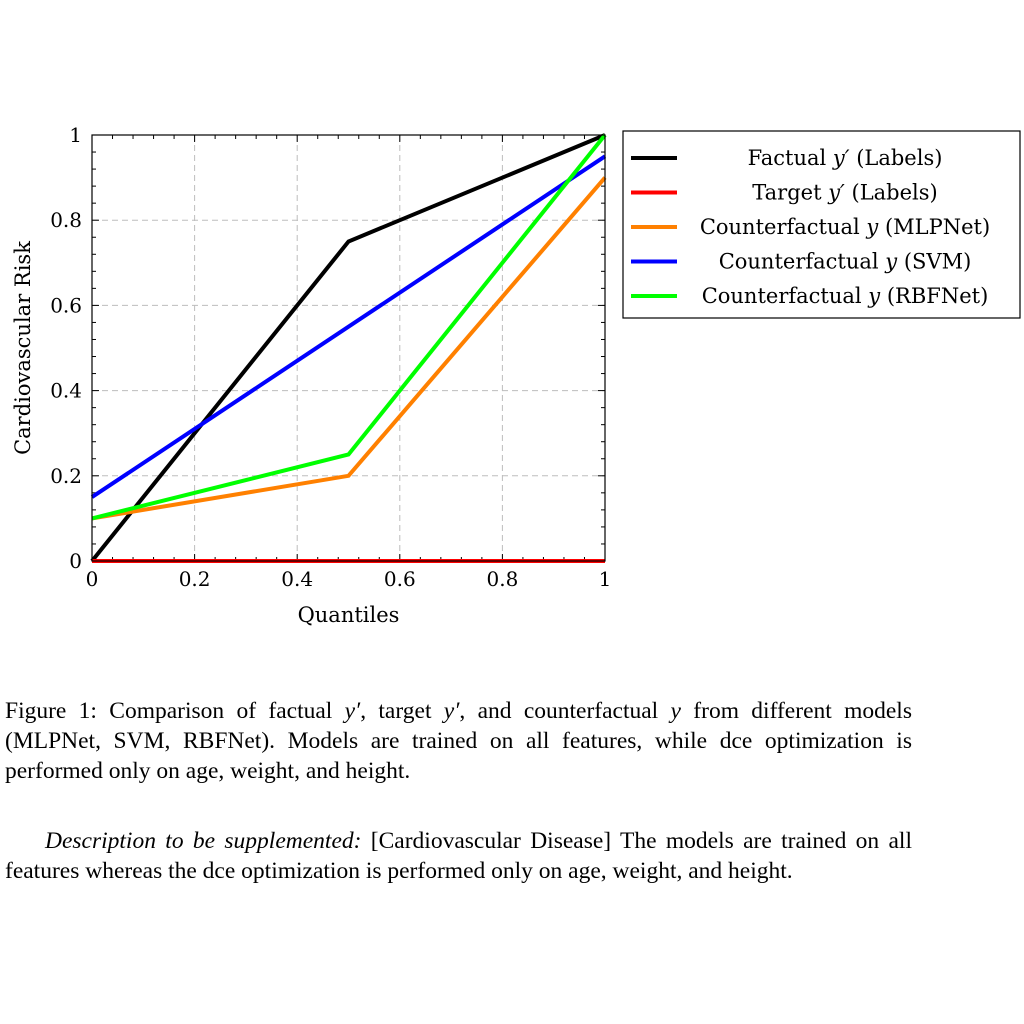  Describe the element at coordinates (23, 348) in the screenshot. I see `y-axis-label: Cardiovascular Risk` at that location.